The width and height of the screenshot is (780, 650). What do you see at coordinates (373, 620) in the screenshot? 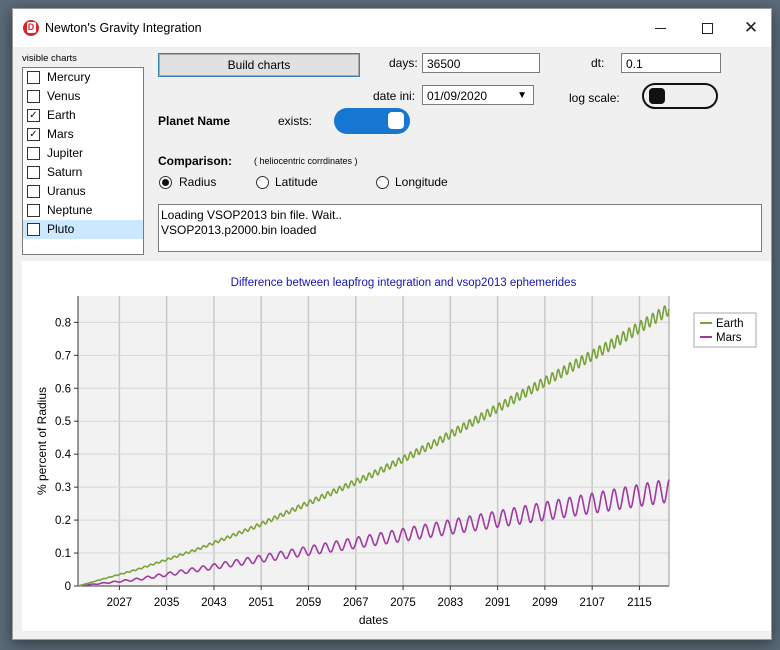
I see `x-axis-label: dates` at bounding box center [373, 620].